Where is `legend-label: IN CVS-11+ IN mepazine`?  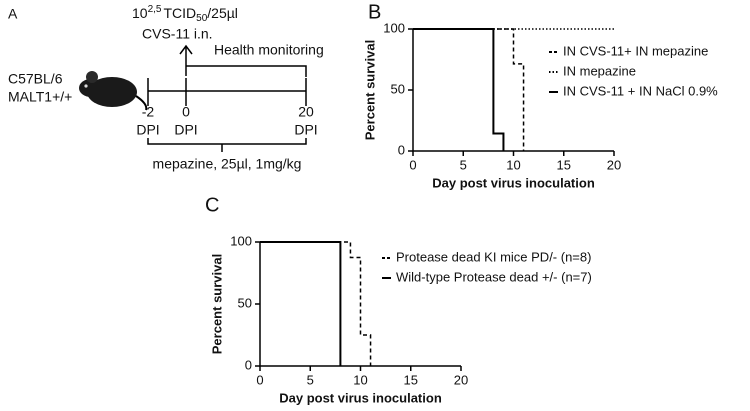
legend-label: IN CVS-11+ IN mepazine is located at coordinates (635, 50).